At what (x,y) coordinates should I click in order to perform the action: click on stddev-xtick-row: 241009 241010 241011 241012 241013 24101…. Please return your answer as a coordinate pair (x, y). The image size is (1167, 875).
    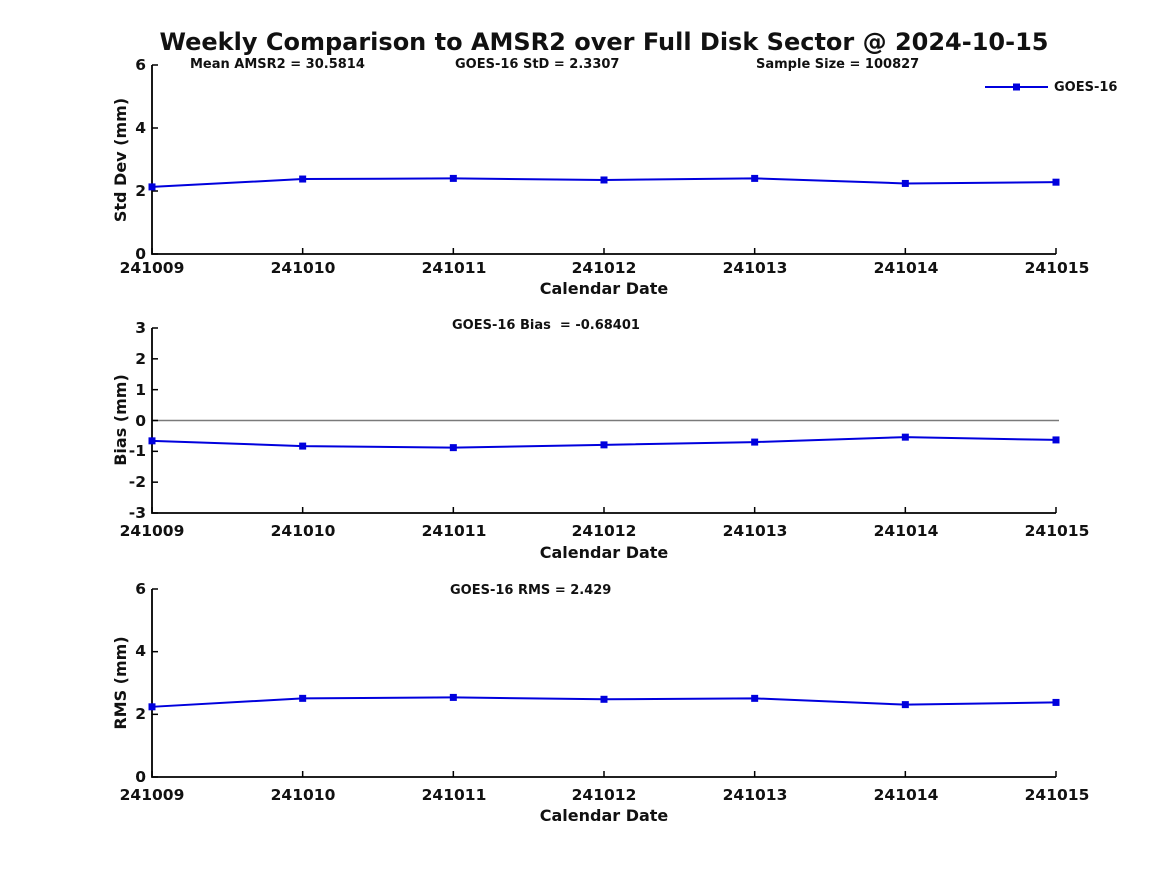
    Looking at the image, I should click on (583, 268).